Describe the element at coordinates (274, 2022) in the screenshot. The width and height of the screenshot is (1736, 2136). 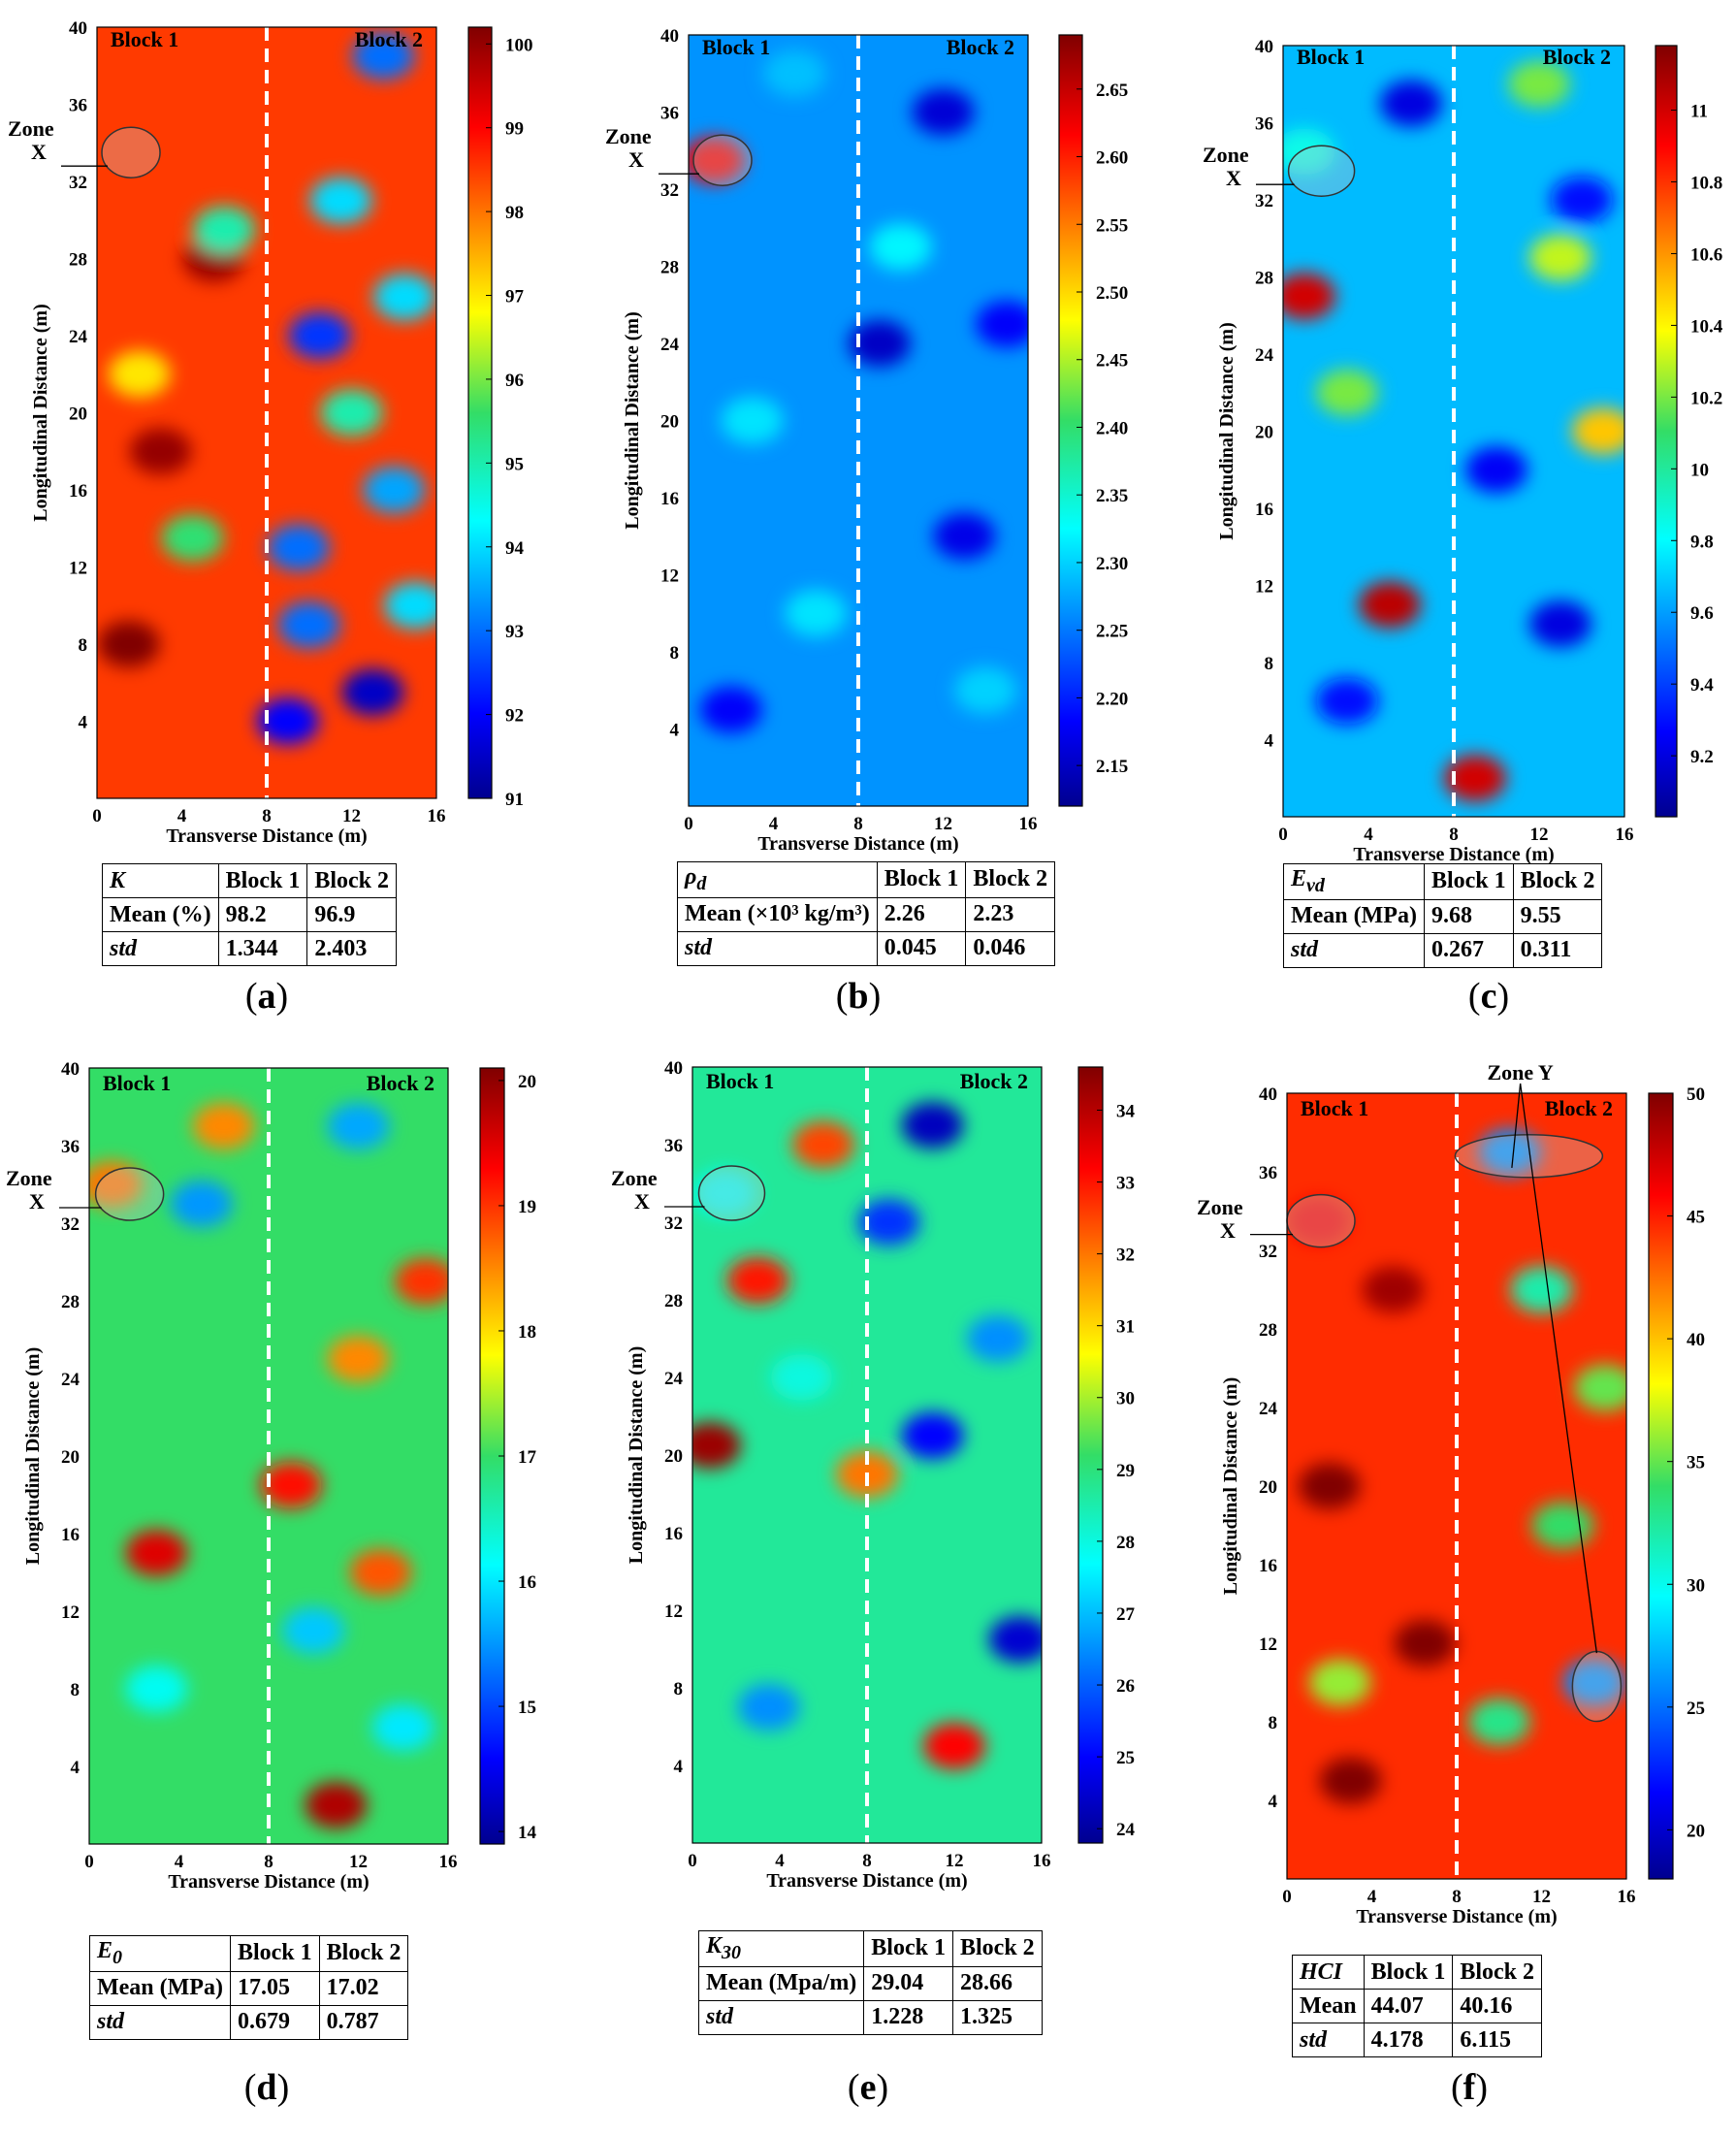
I see `std-block1: 0.679` at that location.